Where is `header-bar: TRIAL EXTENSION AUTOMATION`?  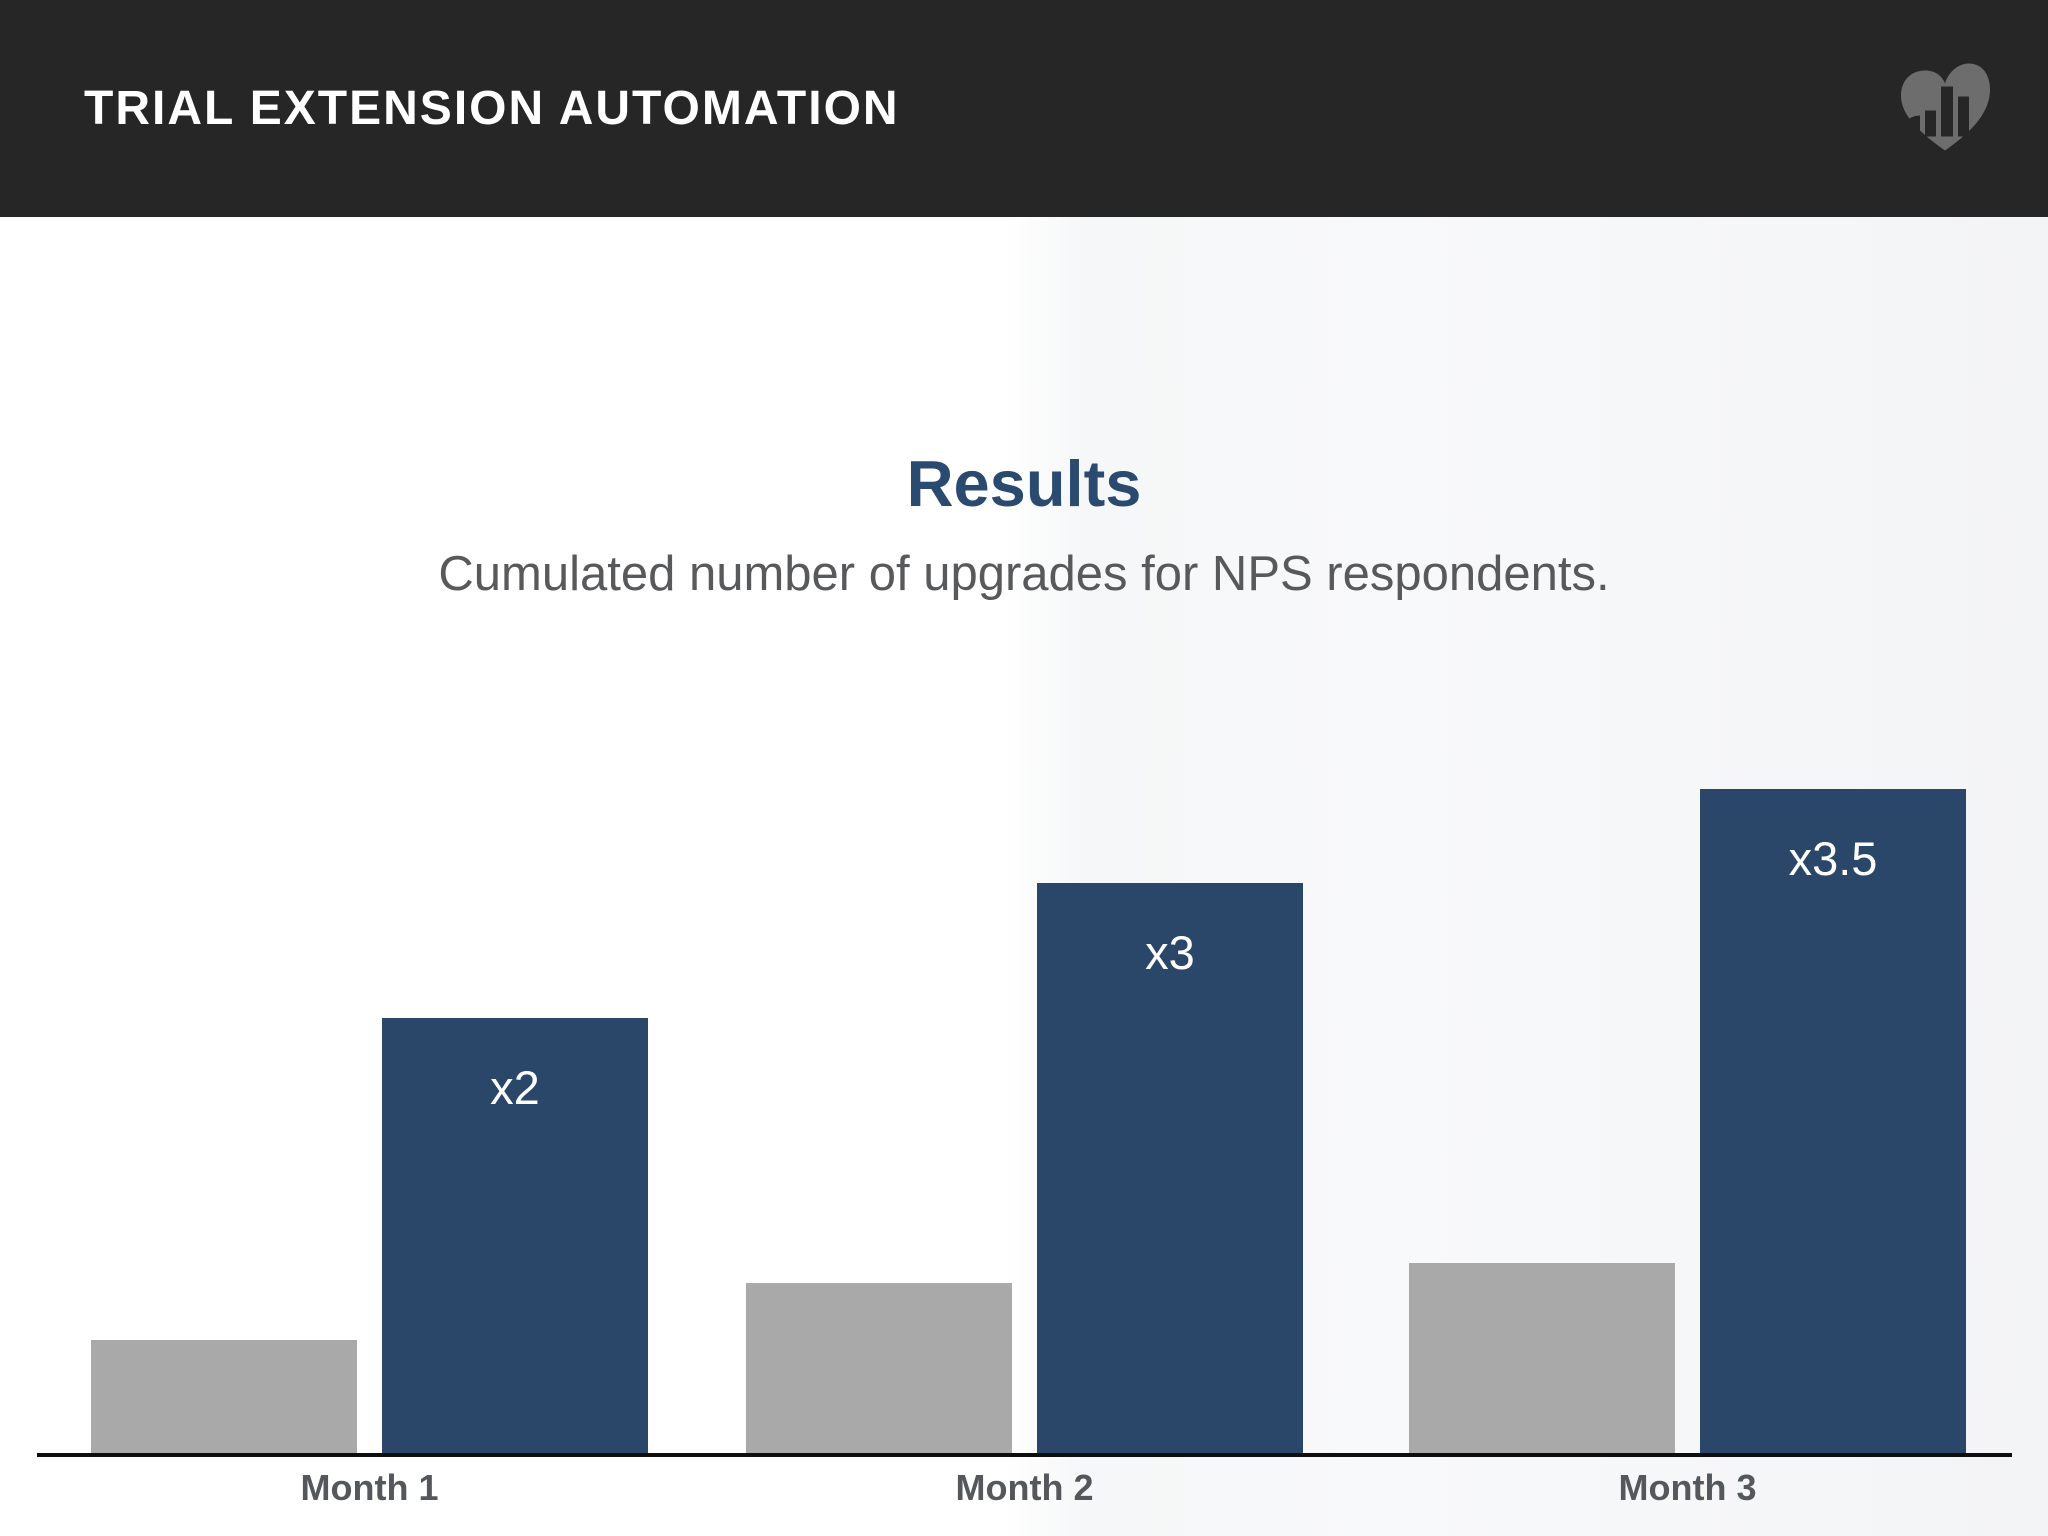
header-bar: TRIAL EXTENSION AUTOMATION is located at coordinates (1024, 108).